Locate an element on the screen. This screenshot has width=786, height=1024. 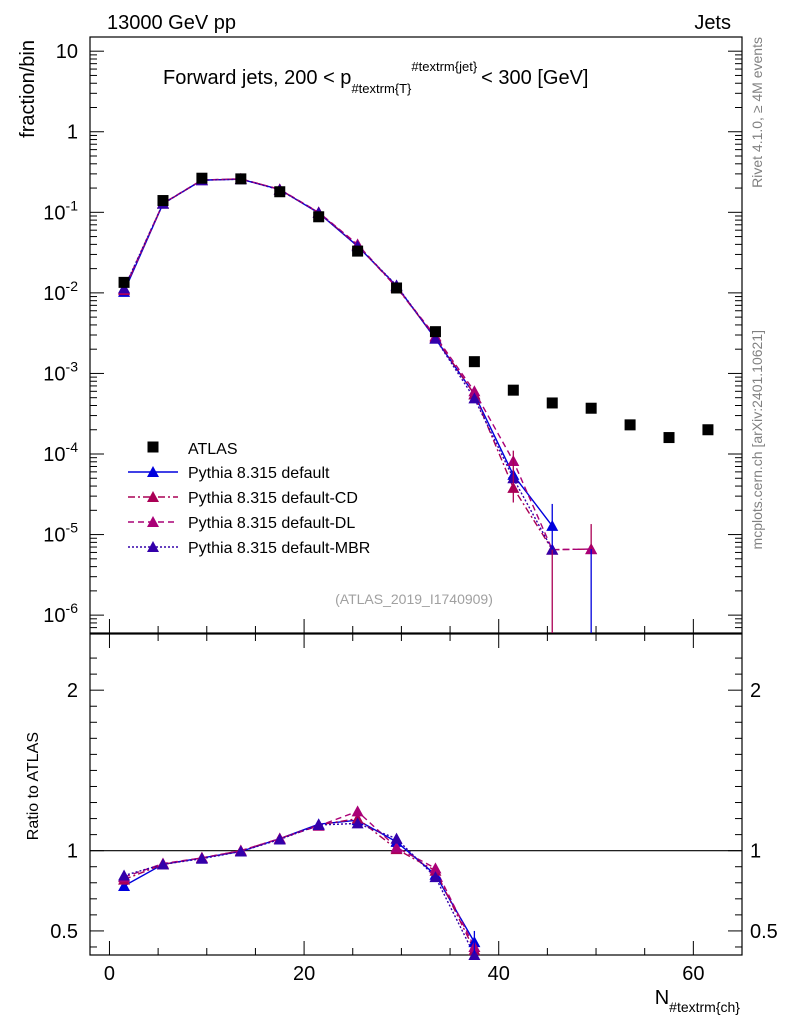
y-tick-label: 1 is located at coordinates (72, 133).